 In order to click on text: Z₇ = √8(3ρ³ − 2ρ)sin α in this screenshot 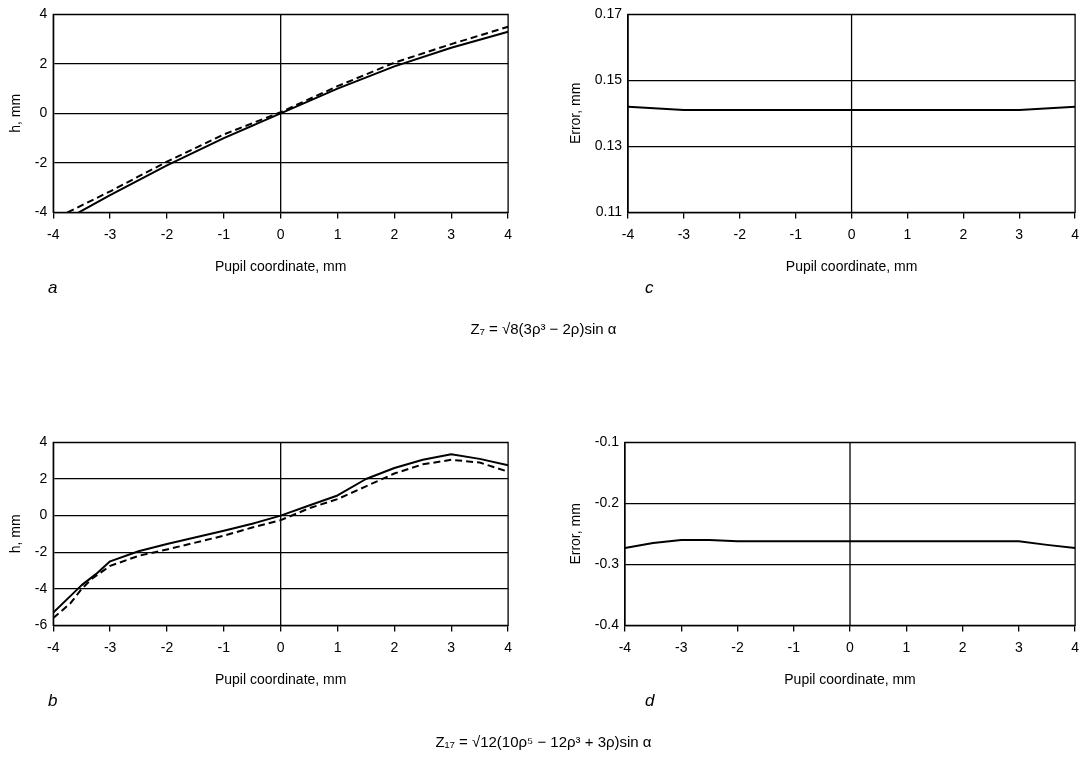, I will do `click(543, 328)`.